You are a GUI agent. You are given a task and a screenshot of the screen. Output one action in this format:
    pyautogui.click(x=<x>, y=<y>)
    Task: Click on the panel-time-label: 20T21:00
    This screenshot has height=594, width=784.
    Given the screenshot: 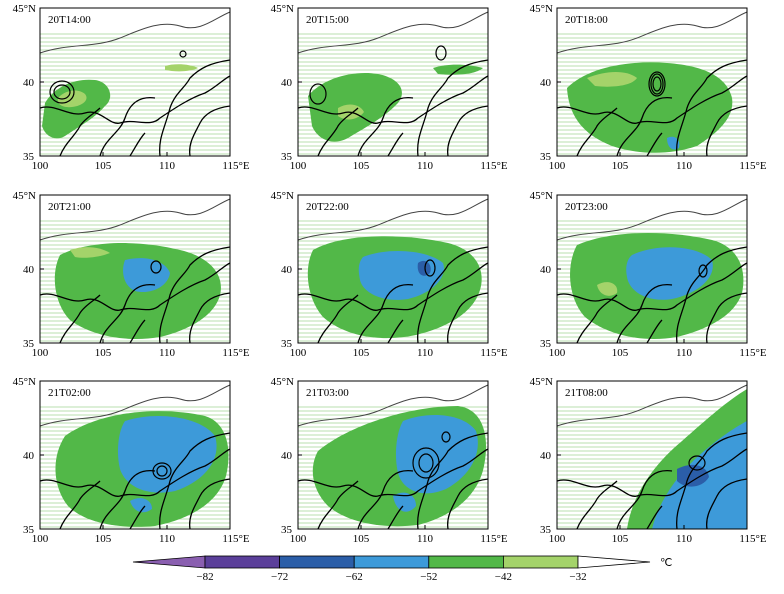 What is the action you would take?
    pyautogui.click(x=69, y=207)
    